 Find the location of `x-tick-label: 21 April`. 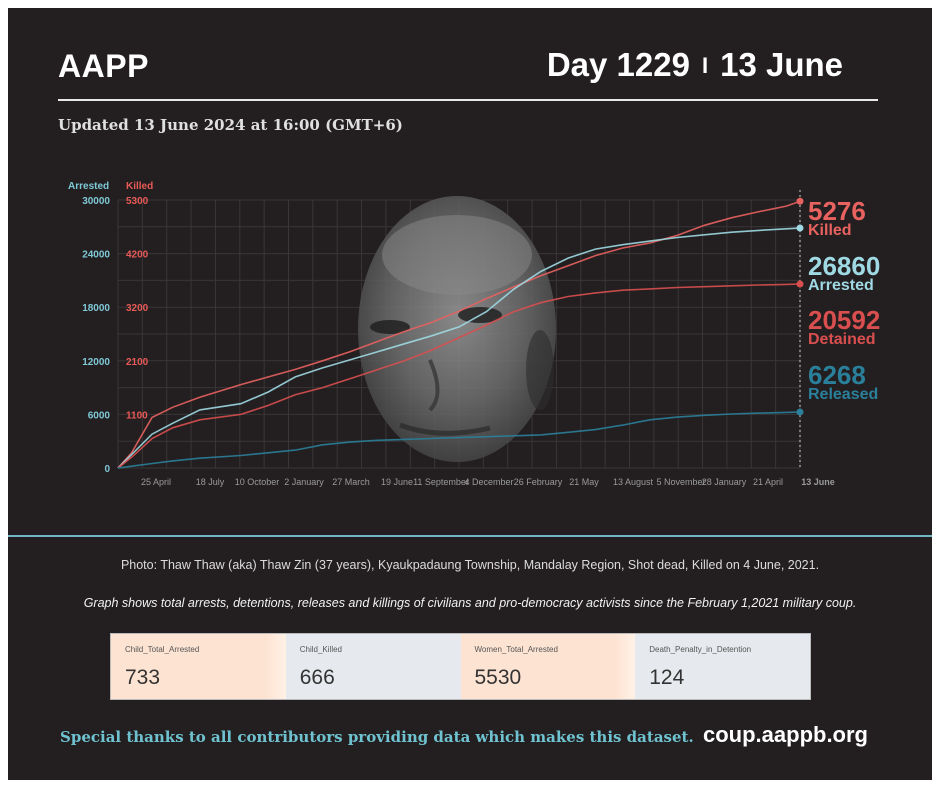

x-tick-label: 21 April is located at coordinates (768, 482).